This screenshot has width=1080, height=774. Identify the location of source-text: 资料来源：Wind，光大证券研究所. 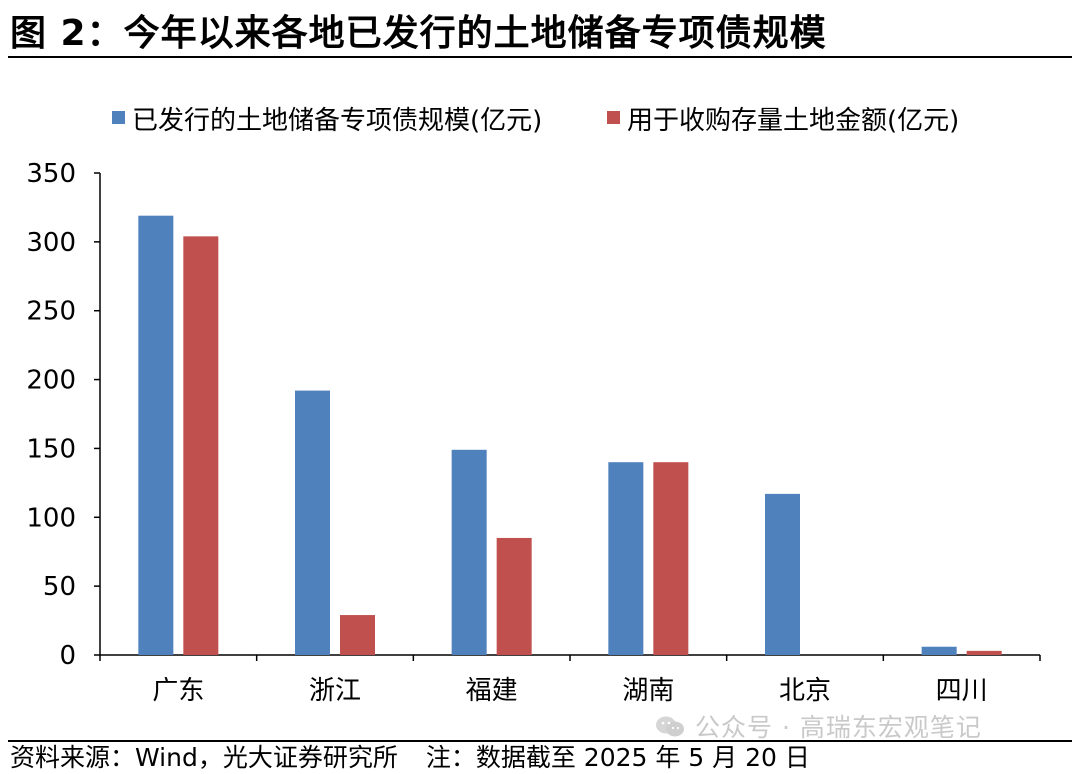
(204, 757).